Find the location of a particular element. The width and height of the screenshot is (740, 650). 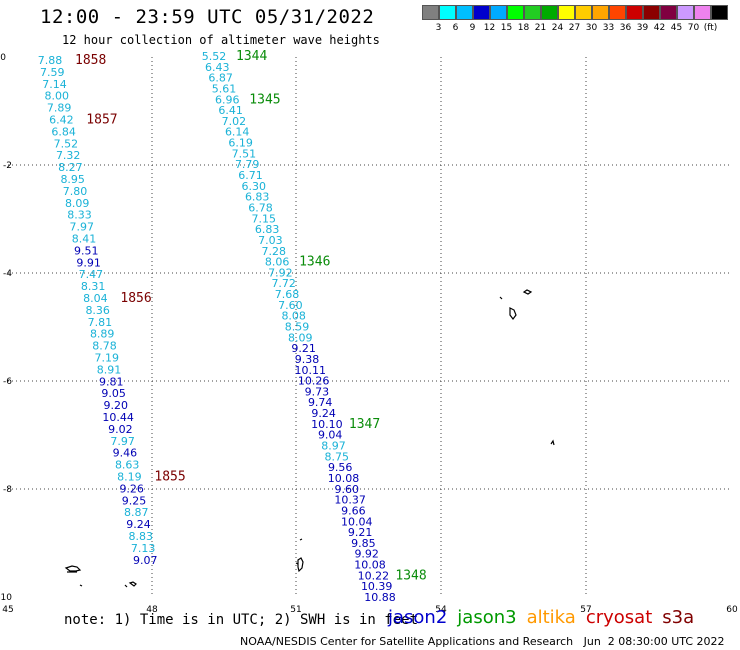

wave-height-label: 8.87 is located at coordinates (136, 512).